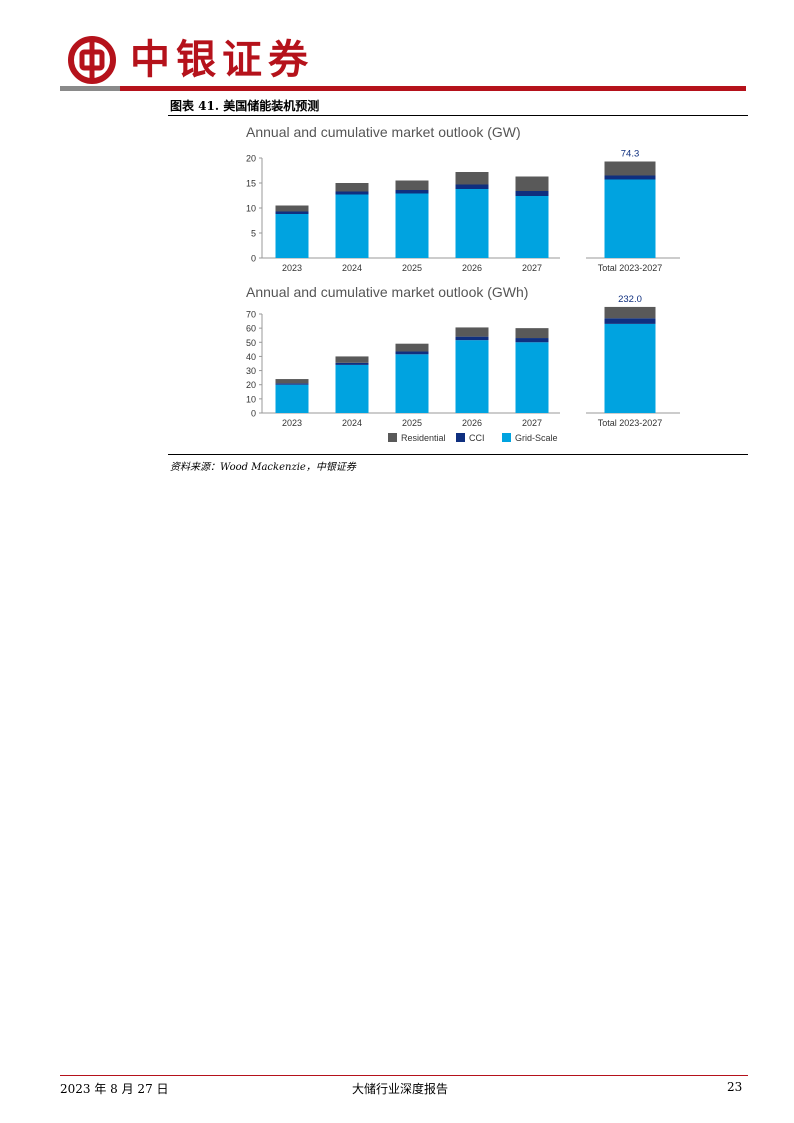 The width and height of the screenshot is (794, 1123). Describe the element at coordinates (536, 438) in the screenshot. I see `legend-label: Grid-Scale` at that location.